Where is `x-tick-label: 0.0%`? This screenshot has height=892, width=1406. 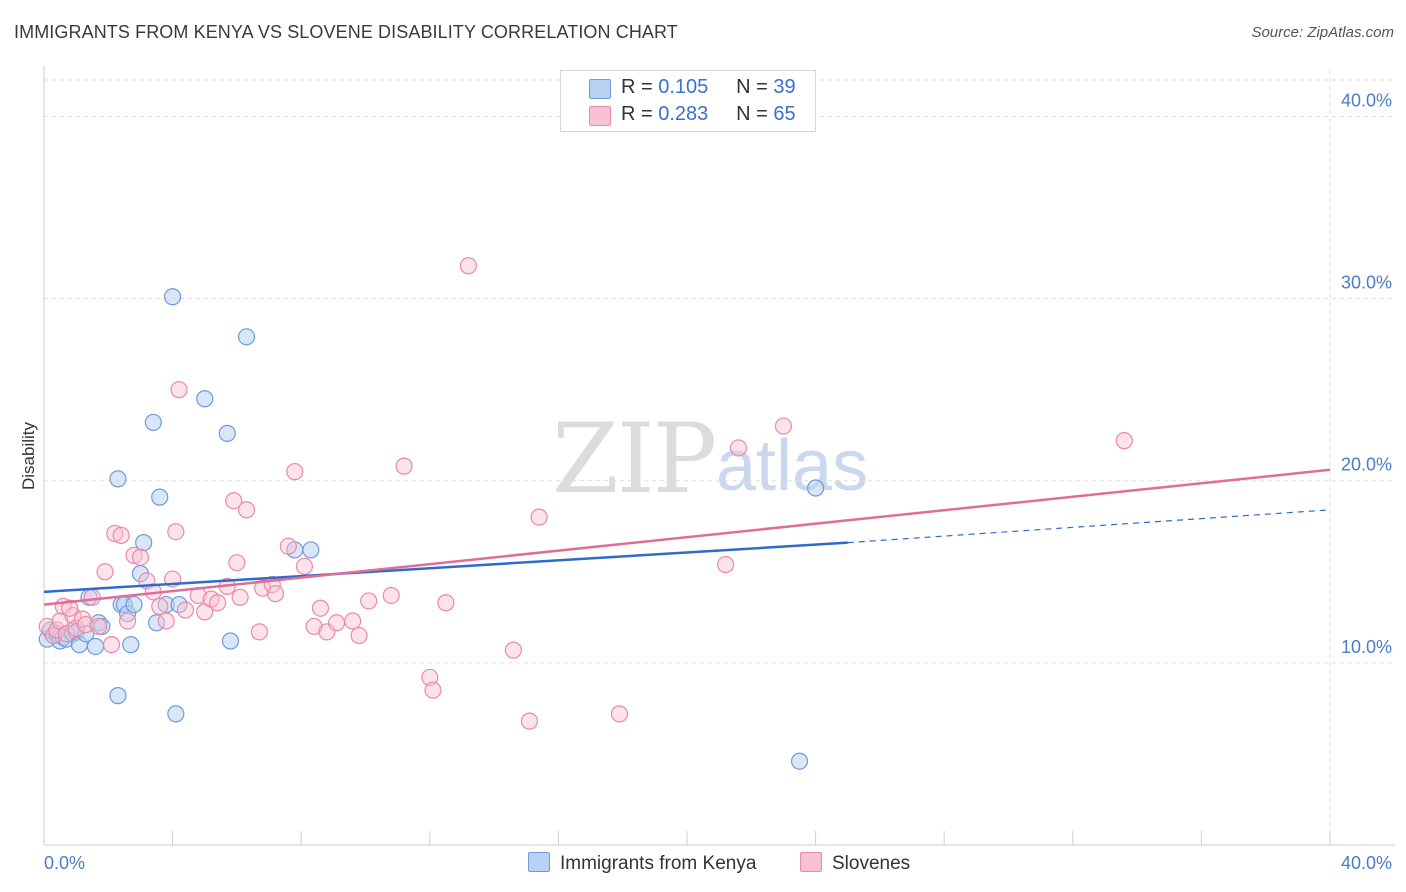 x-tick-label: 0.0% is located at coordinates (64, 863).